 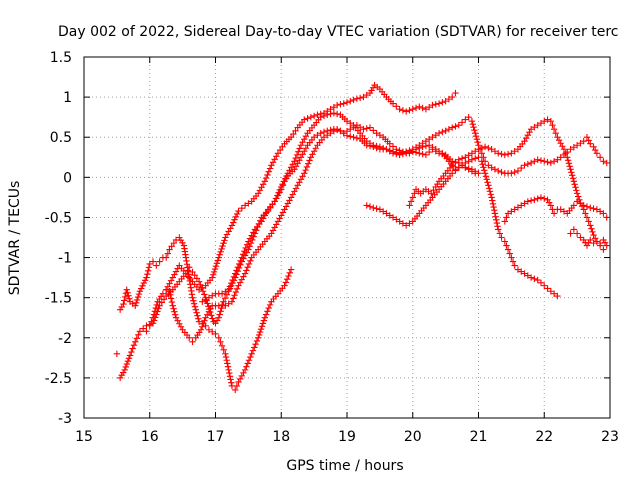 I want to click on x-tick-label: 17, so click(x=216, y=437).